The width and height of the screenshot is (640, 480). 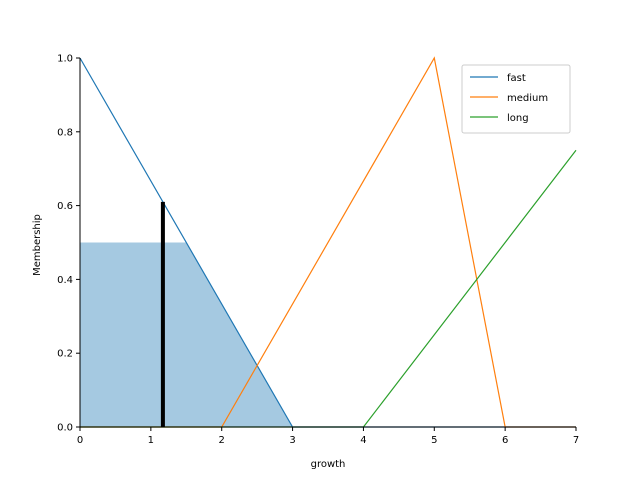 What do you see at coordinates (328, 464) in the screenshot?
I see `x-axis-label: growth` at bounding box center [328, 464].